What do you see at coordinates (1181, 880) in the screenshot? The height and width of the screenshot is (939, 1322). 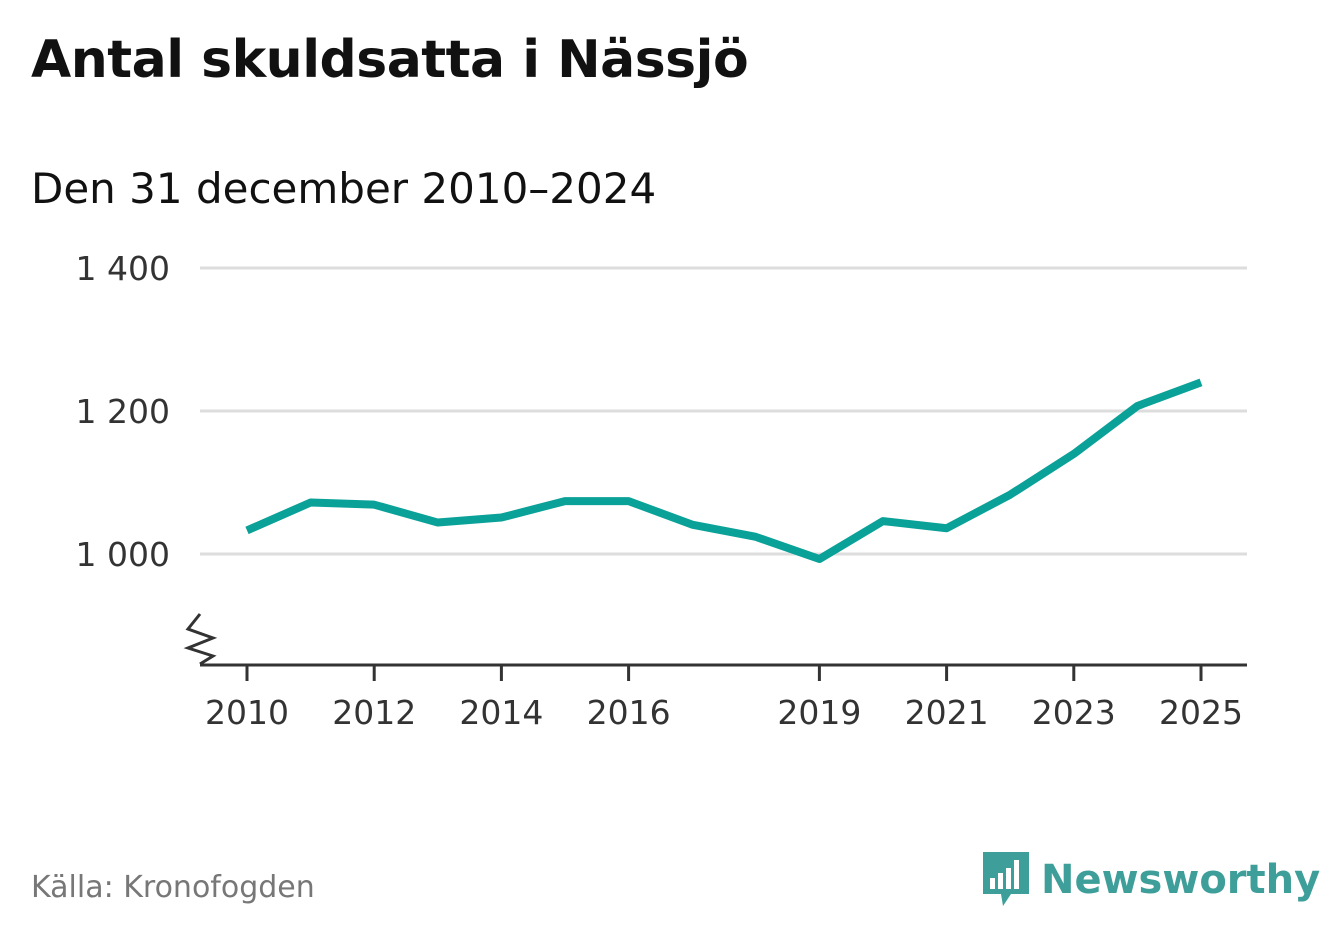 I see `brand-name: Newsworthy` at bounding box center [1181, 880].